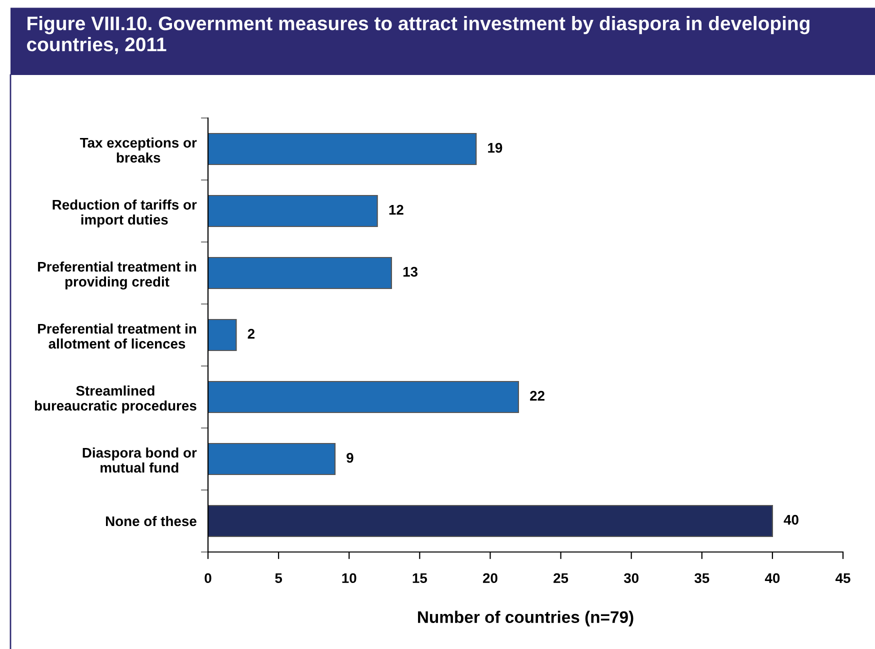  I want to click on x-tick-label: 15, so click(420, 578).